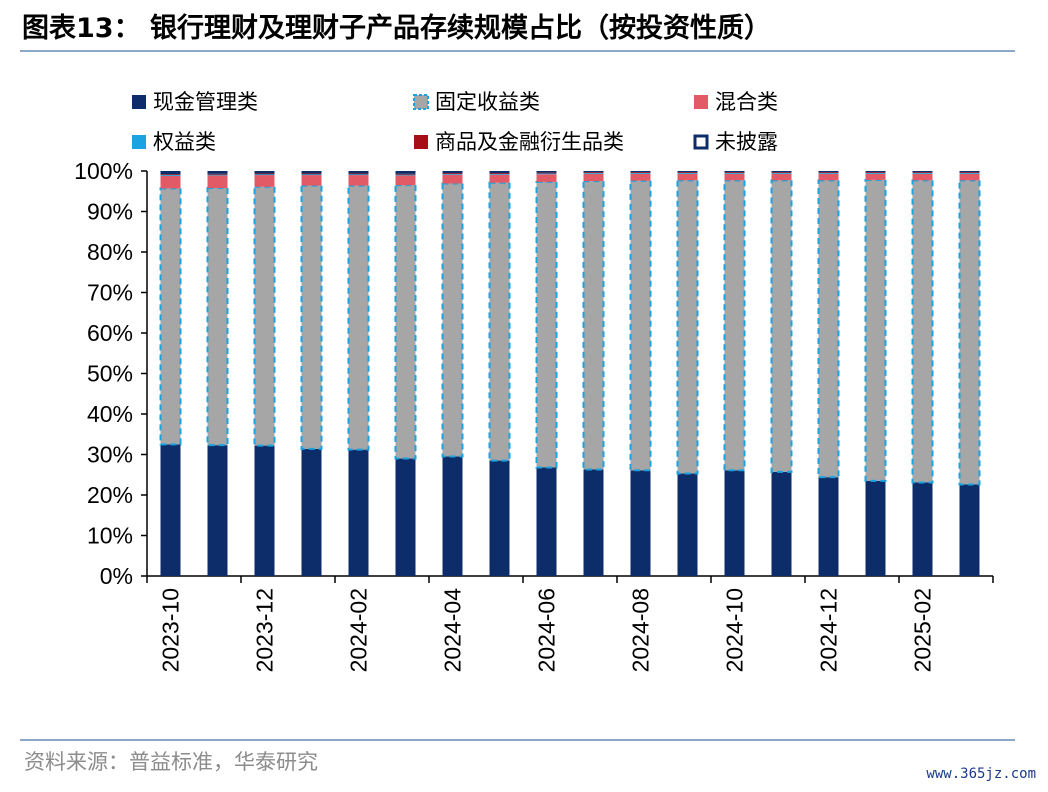 The height and width of the screenshot is (792, 1048). I want to click on legend-swatch-cash, so click(139, 102).